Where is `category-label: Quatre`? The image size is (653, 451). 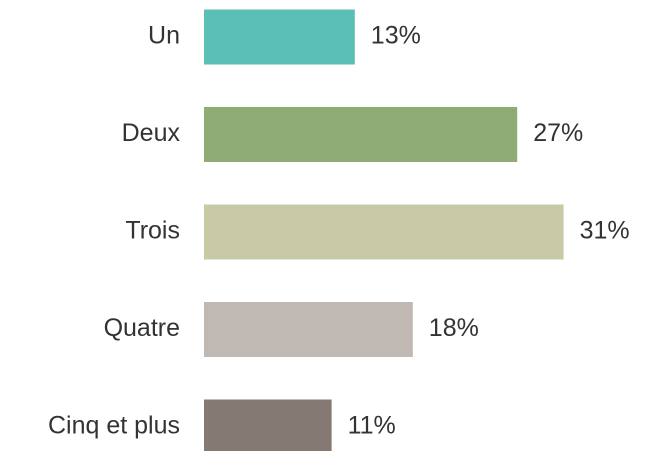 category-label: Quatre is located at coordinates (142, 328).